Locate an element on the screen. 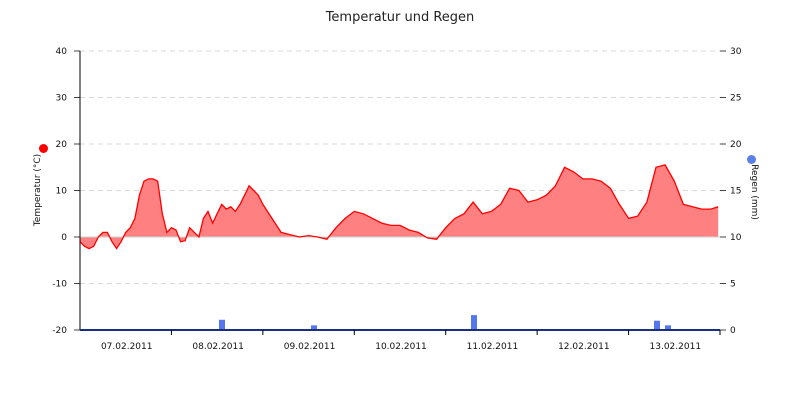 The width and height of the screenshot is (800, 400). y-tick-label-left: 30 is located at coordinates (62, 99).